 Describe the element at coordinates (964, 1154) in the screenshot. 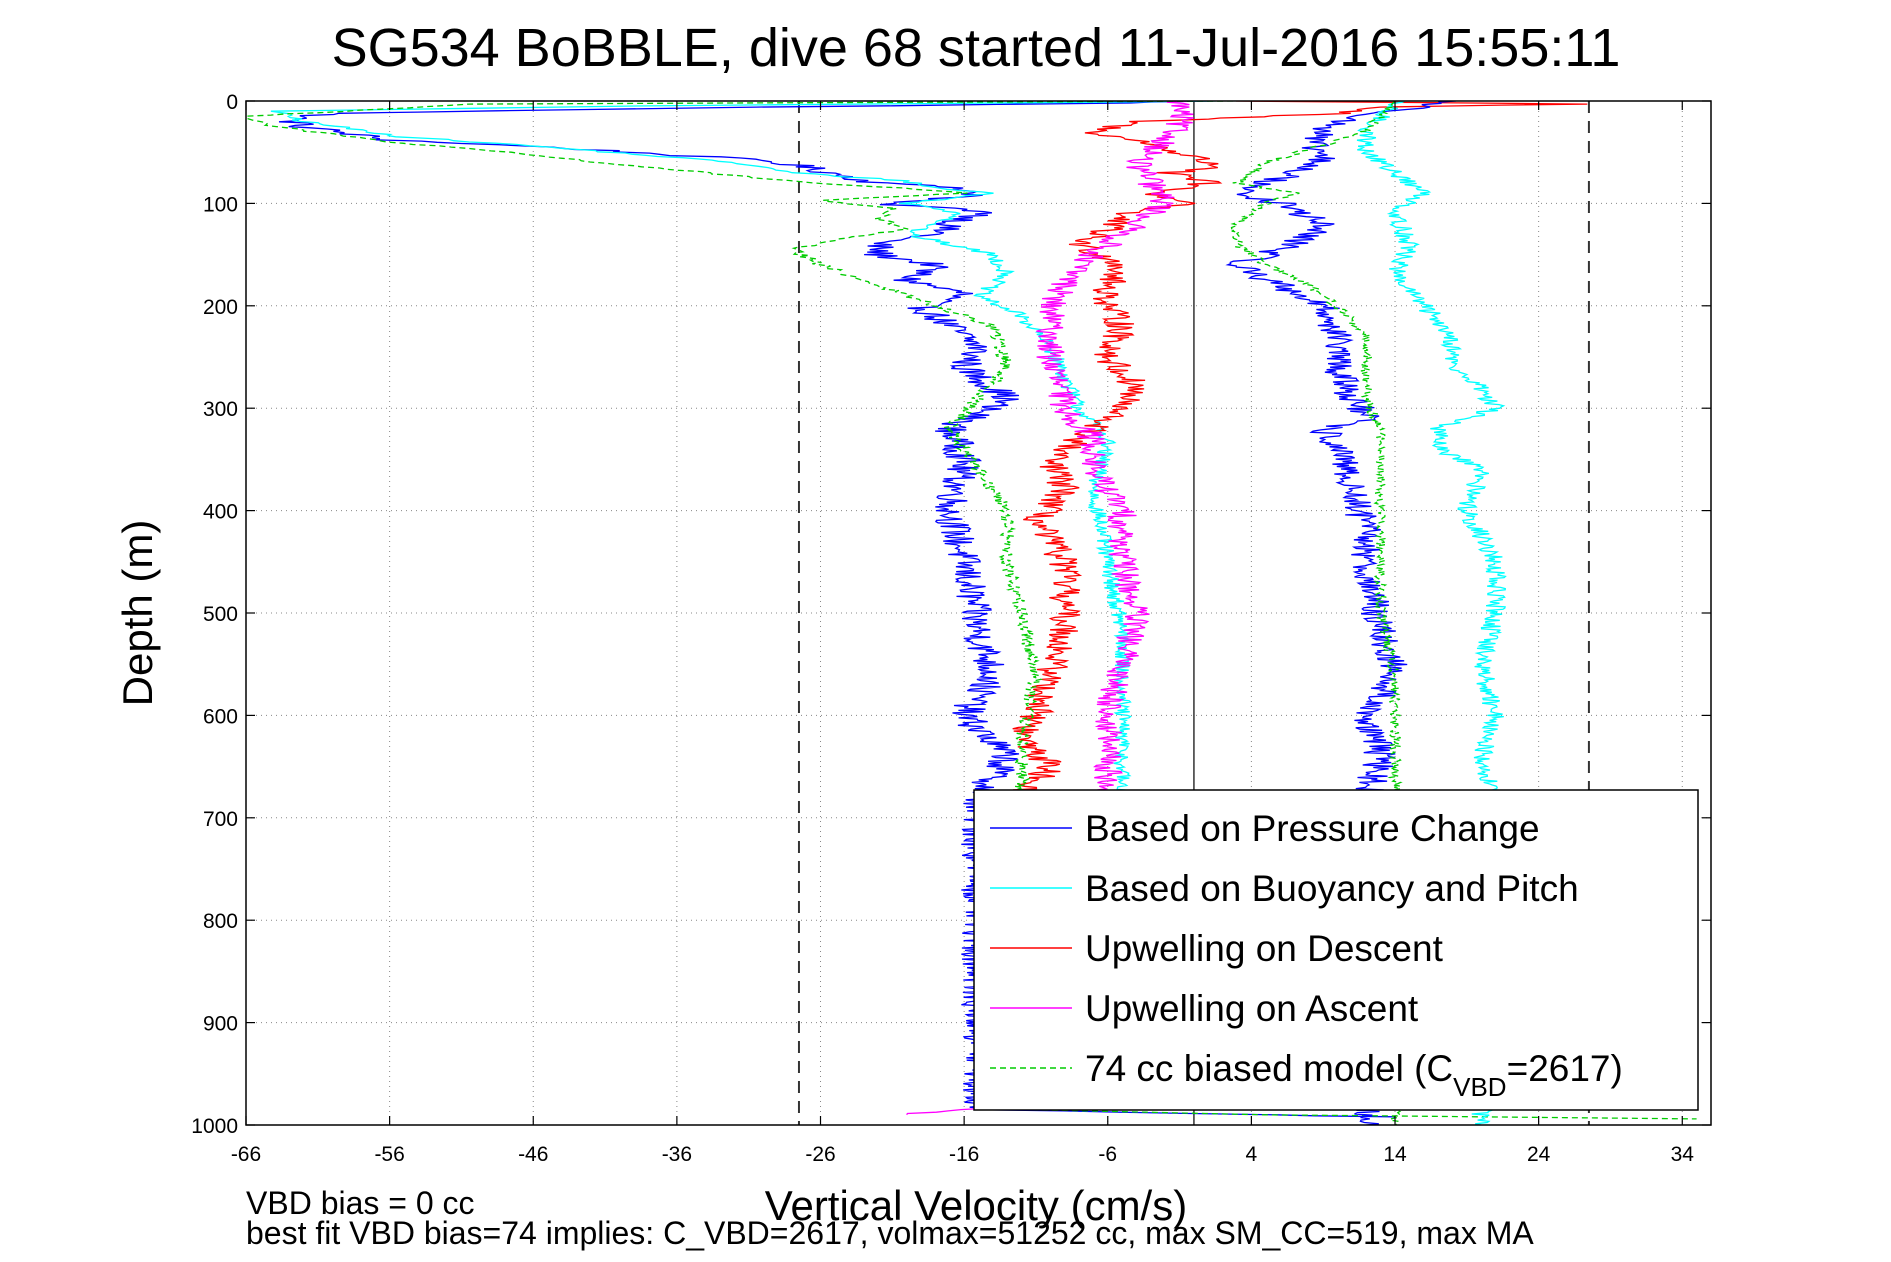

I see `x-tick-label: -16` at that location.